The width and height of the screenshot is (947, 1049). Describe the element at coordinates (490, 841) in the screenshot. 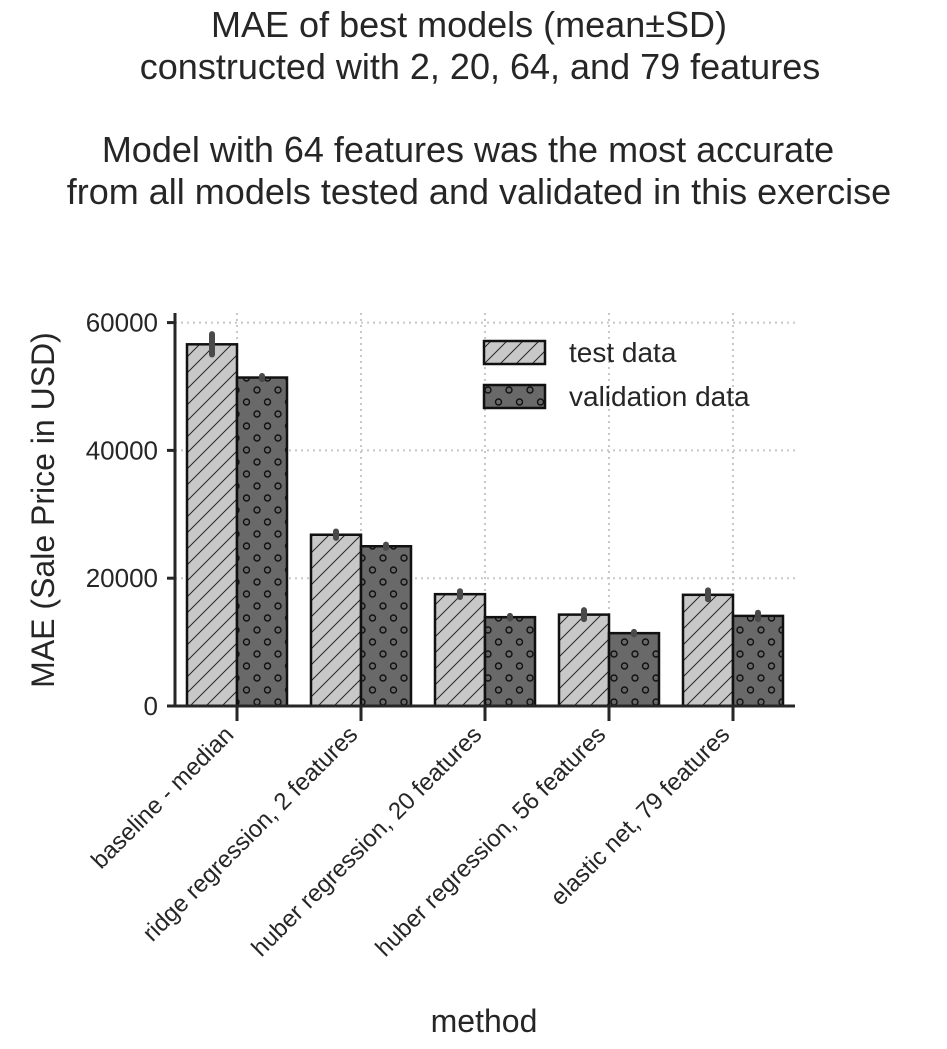

I see `x-tick-label-huber-regression-56-features: huber regression, 56 features` at that location.